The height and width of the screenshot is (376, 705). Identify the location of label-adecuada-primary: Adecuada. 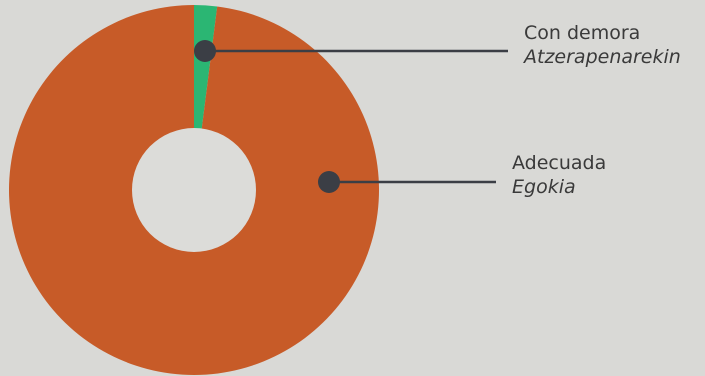
(559, 163).